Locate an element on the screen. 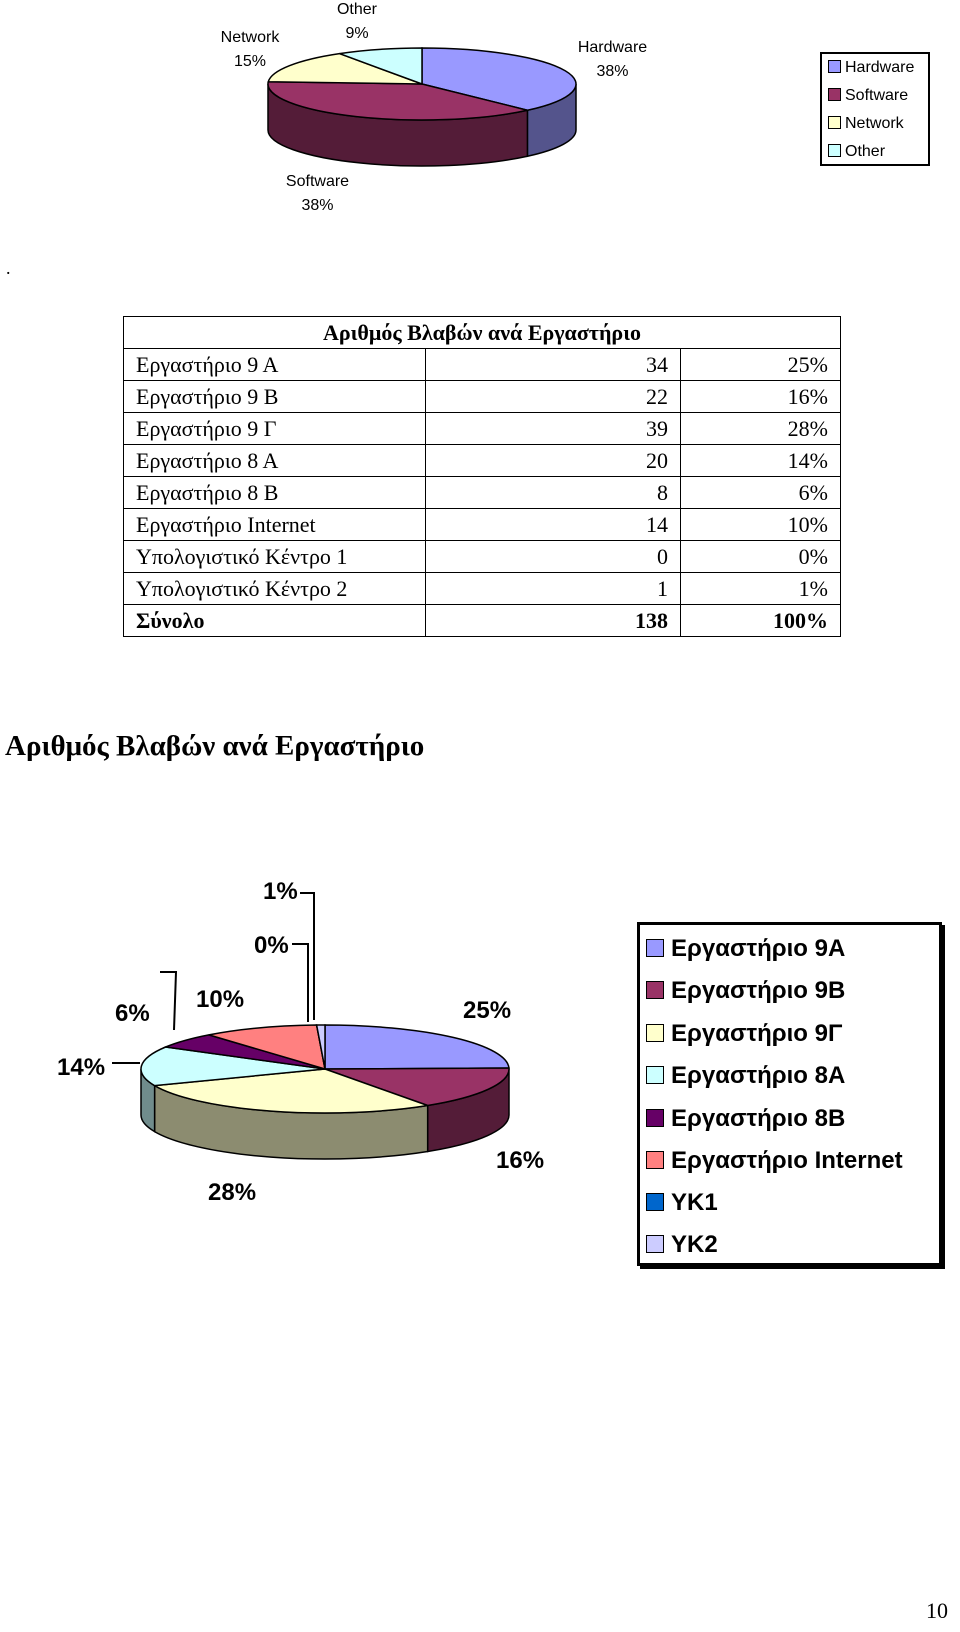  row-count: 22 is located at coordinates (553, 396).